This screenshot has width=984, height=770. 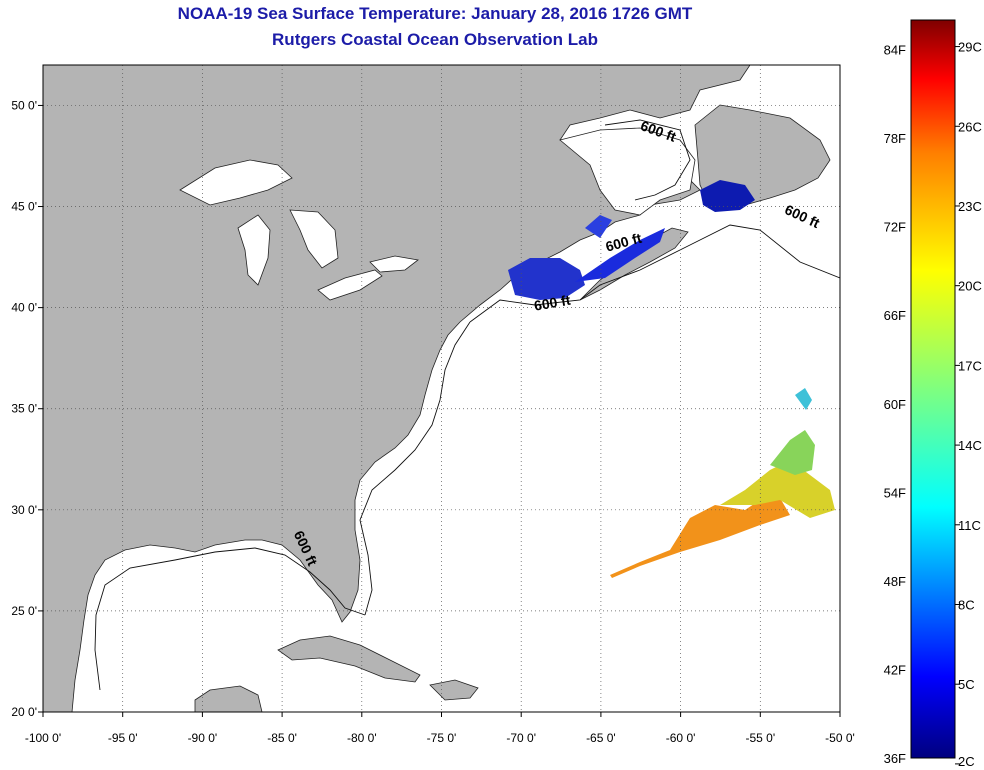 I want to click on lon-tick-label: -80 0', so click(x=362, y=738).